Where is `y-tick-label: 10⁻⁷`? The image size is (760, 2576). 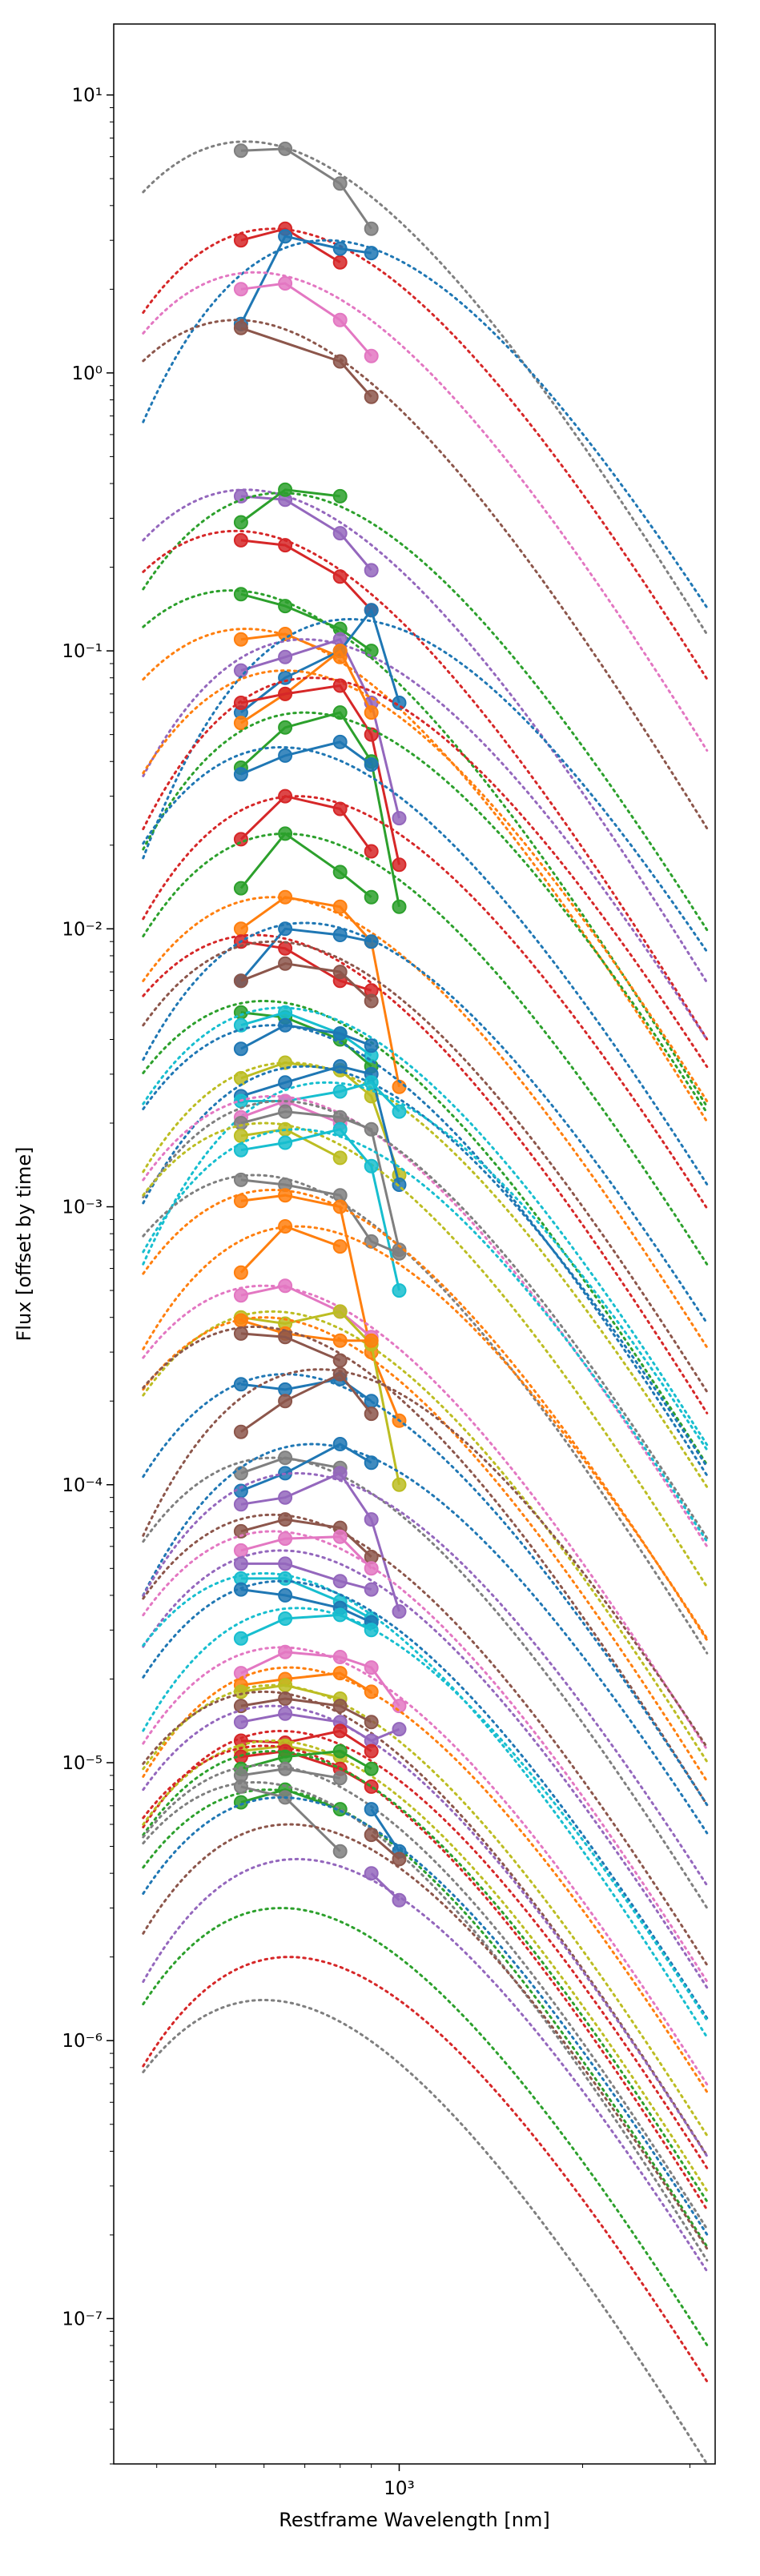
y-tick-label: 10⁻⁷ is located at coordinates (82, 2319).